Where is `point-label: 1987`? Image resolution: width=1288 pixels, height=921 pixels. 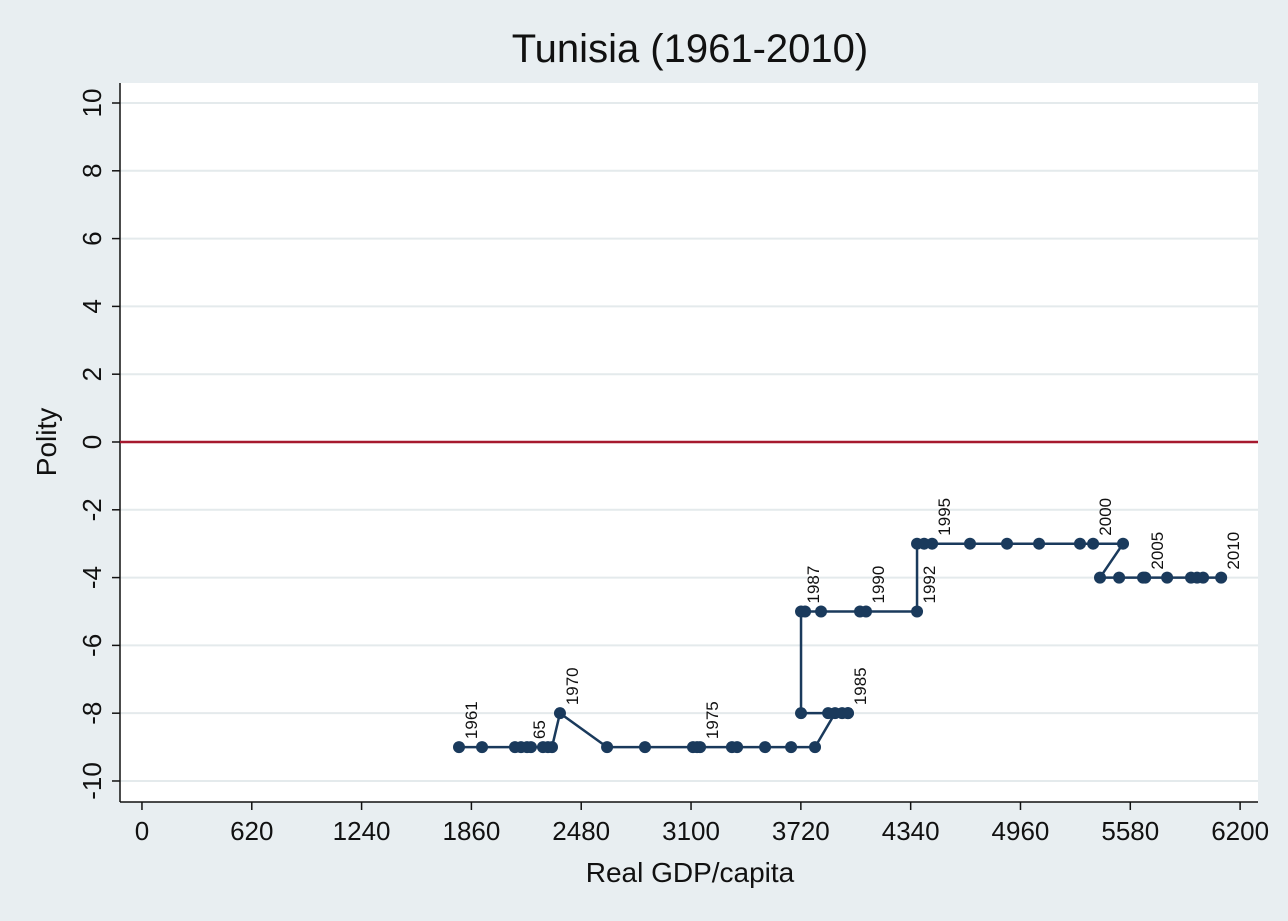 point-label: 1987 is located at coordinates (813, 585).